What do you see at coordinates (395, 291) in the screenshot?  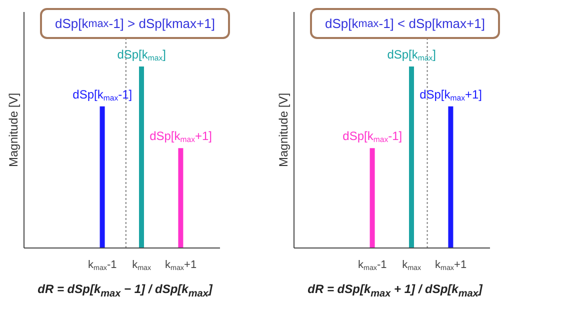 I see `text: dR = dSp[k$_{max}$ + 1] / dSp[k$_{max}$]` at bounding box center [395, 291].